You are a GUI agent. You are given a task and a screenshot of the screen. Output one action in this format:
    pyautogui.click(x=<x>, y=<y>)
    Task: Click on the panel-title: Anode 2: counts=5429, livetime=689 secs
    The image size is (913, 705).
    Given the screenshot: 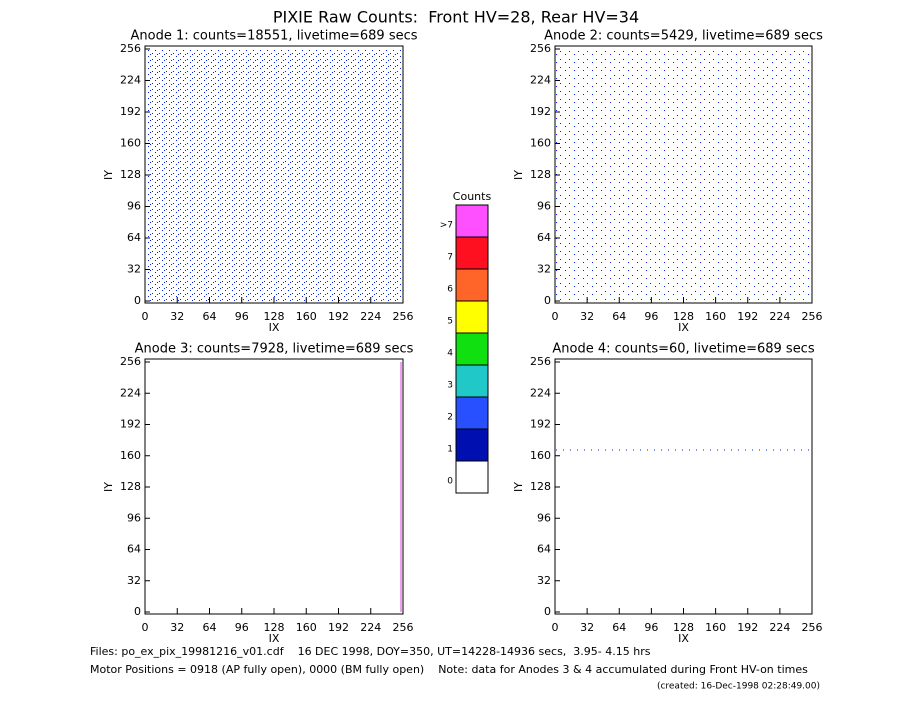 What is the action you would take?
    pyautogui.click(x=683, y=36)
    